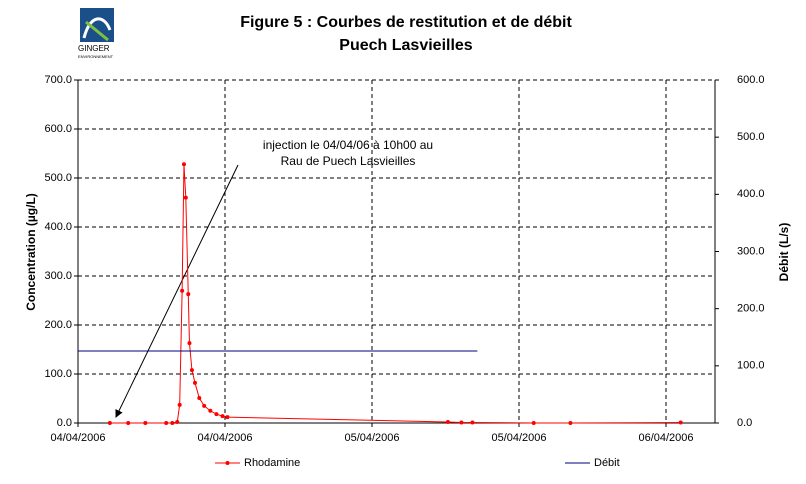 The height and width of the screenshot is (484, 806). Describe the element at coordinates (665, 438) in the screenshot. I see `x-tick-label: 06/04/2006` at that location.